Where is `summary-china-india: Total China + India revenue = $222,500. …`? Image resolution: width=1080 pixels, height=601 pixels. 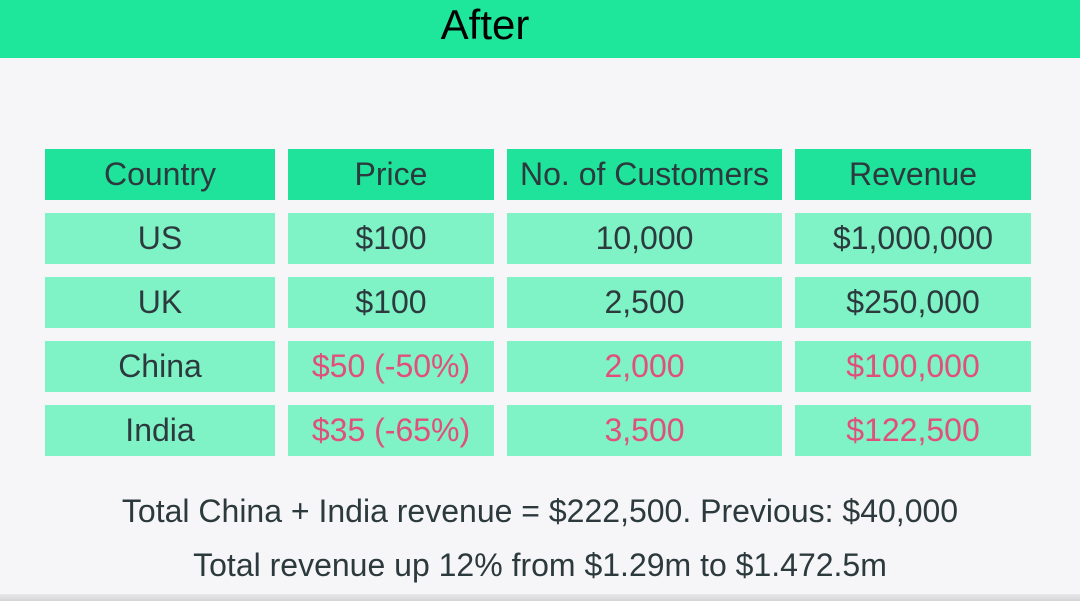
summary-china-india: Total China + India revenue = $222,500. … is located at coordinates (540, 511).